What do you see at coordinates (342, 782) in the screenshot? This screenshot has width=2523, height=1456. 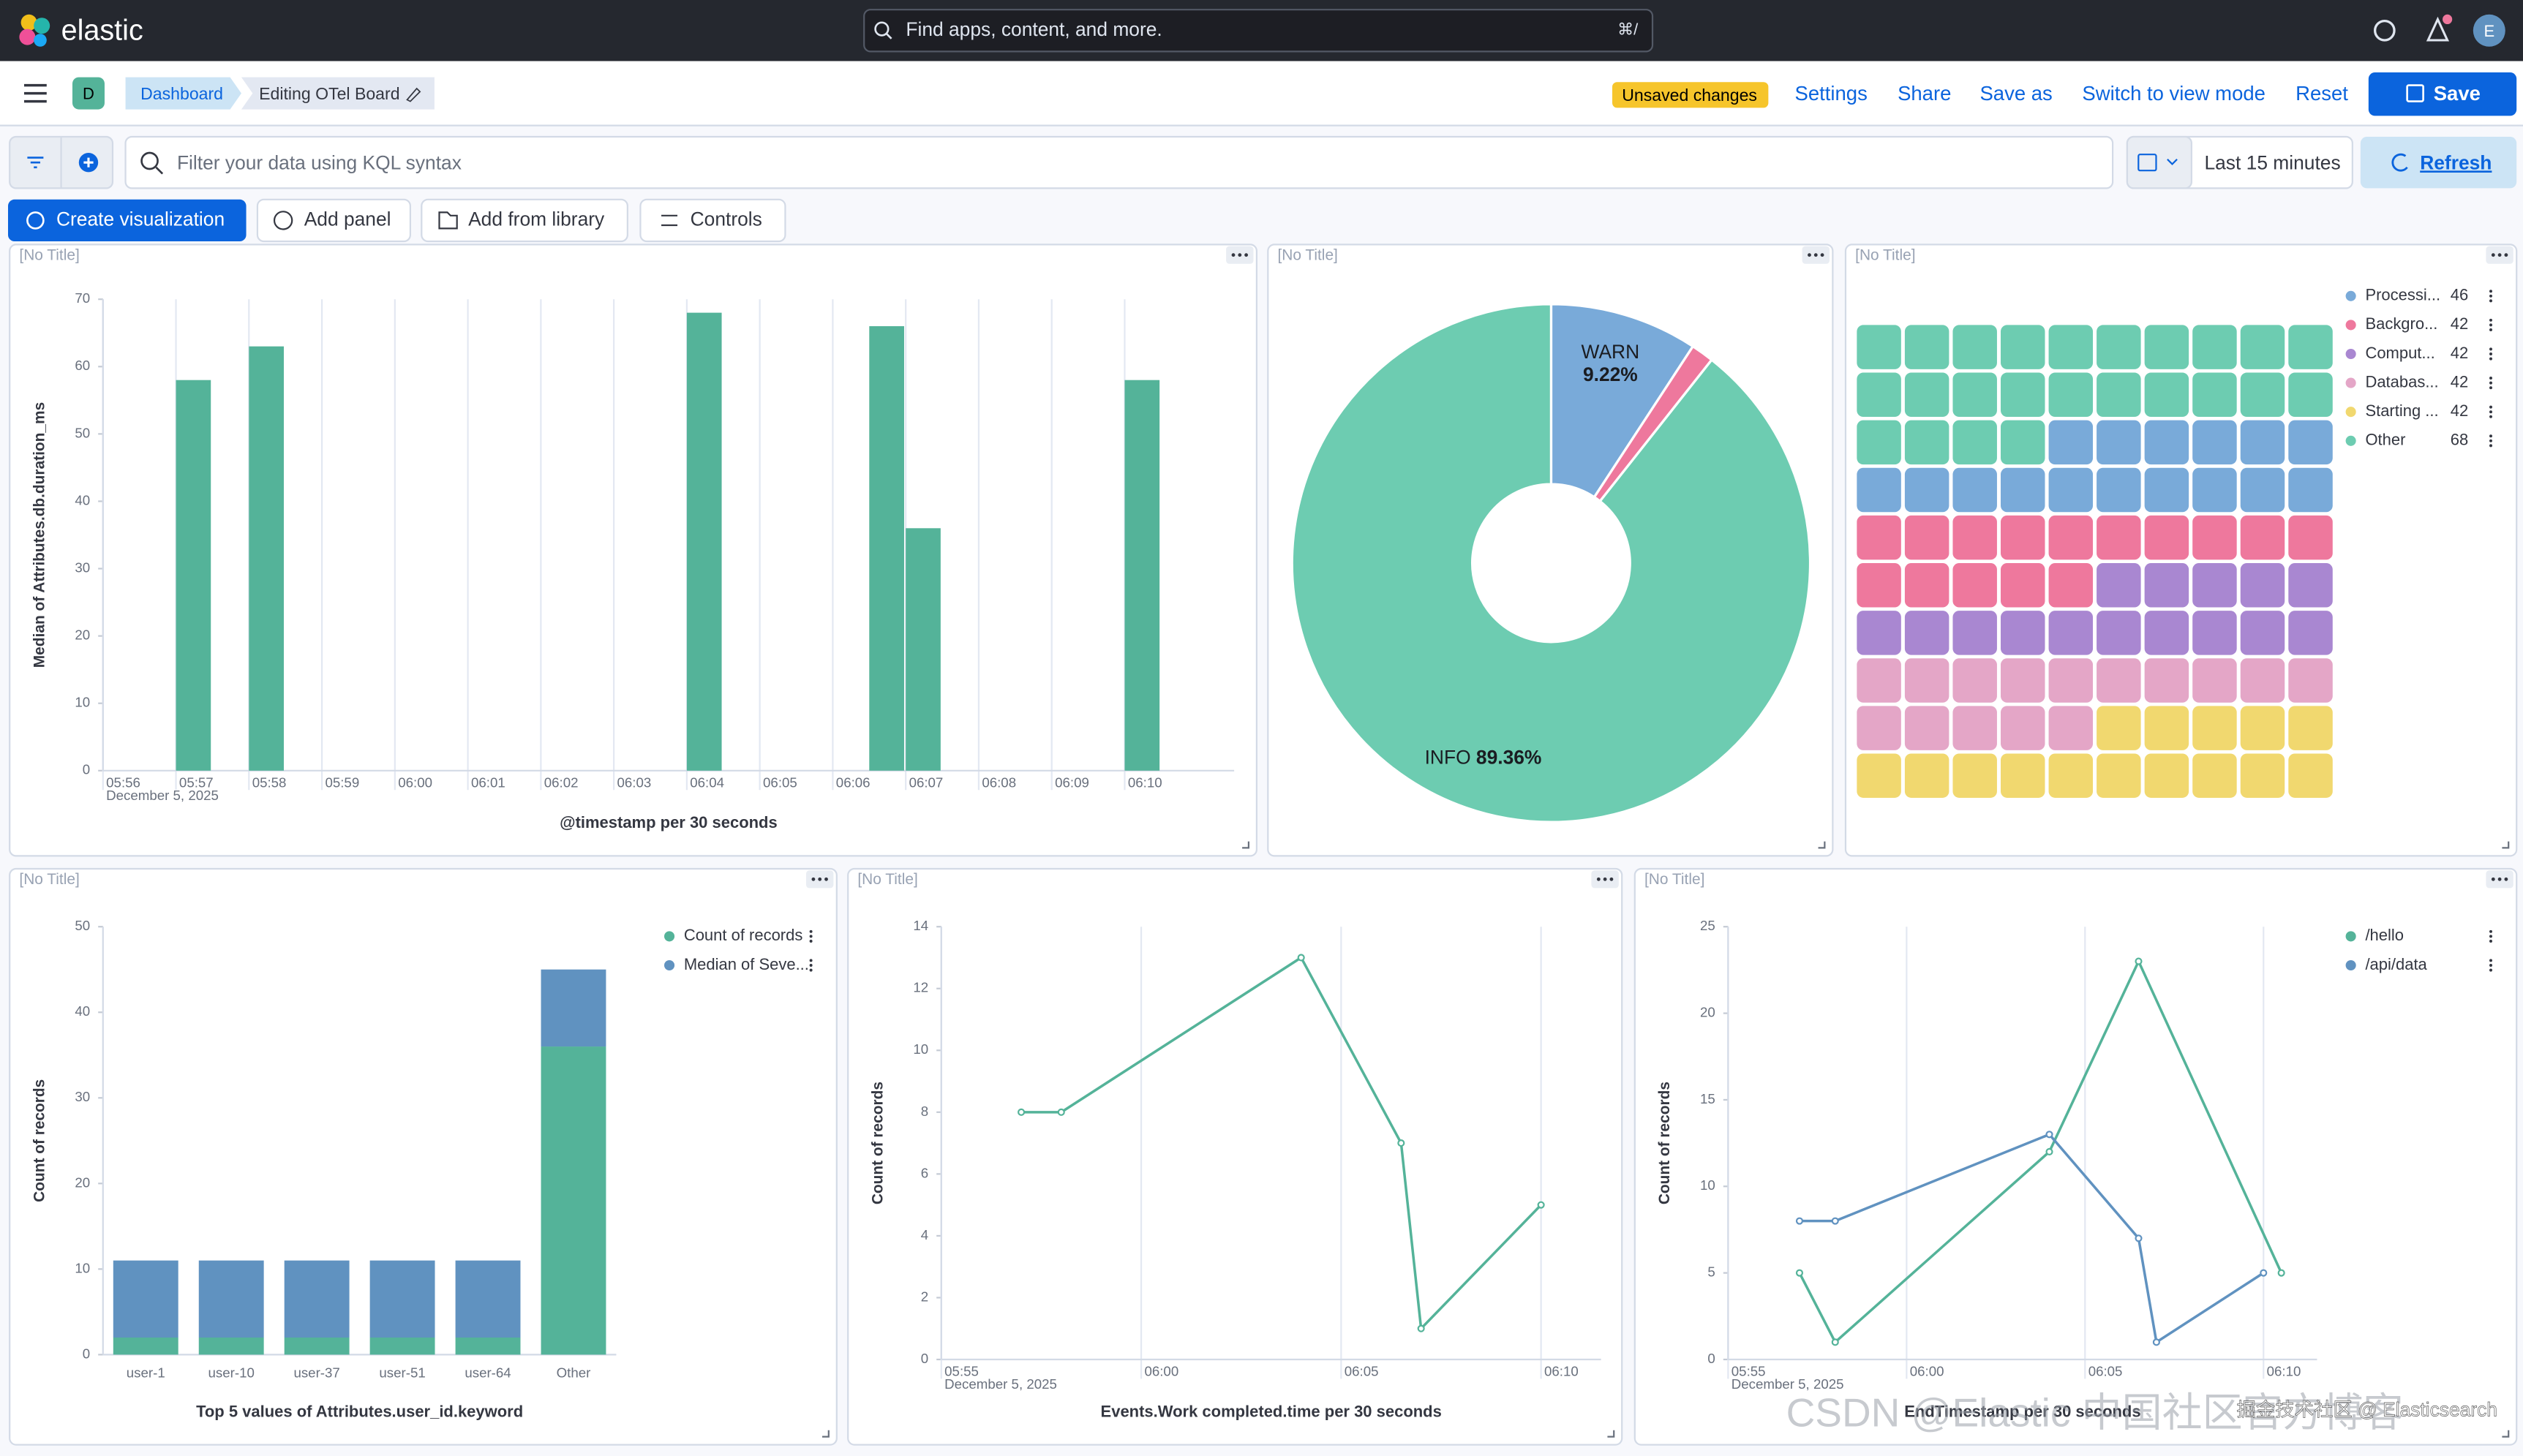 I see `x-tick-label: 05:59` at bounding box center [342, 782].